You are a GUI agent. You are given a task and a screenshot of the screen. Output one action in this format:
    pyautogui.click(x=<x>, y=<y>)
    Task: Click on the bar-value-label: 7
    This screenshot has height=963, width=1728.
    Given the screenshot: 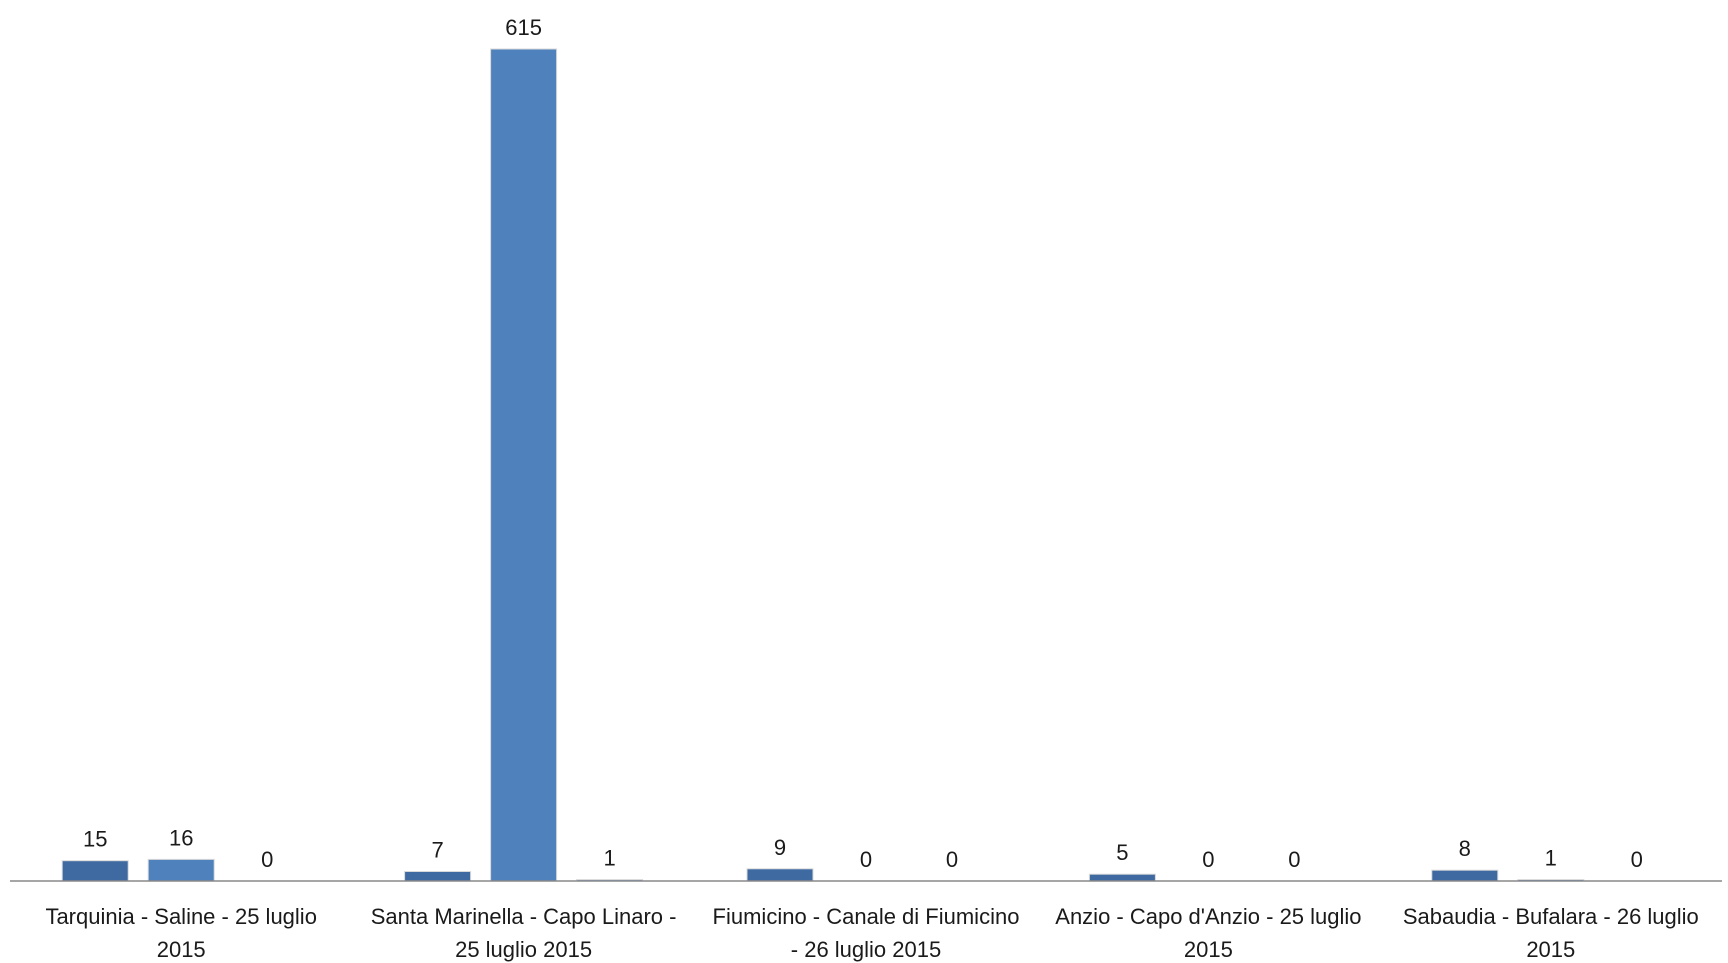 What is the action you would take?
    pyautogui.click(x=437, y=850)
    